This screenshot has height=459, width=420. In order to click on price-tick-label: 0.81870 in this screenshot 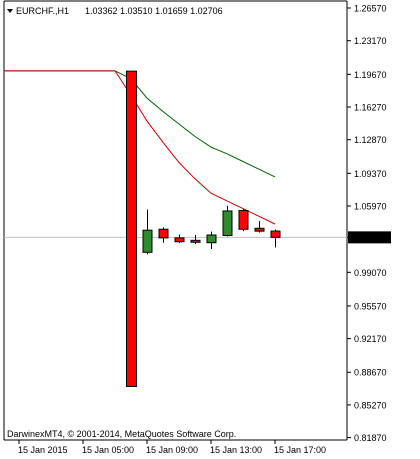, I will do `click(370, 438)`.